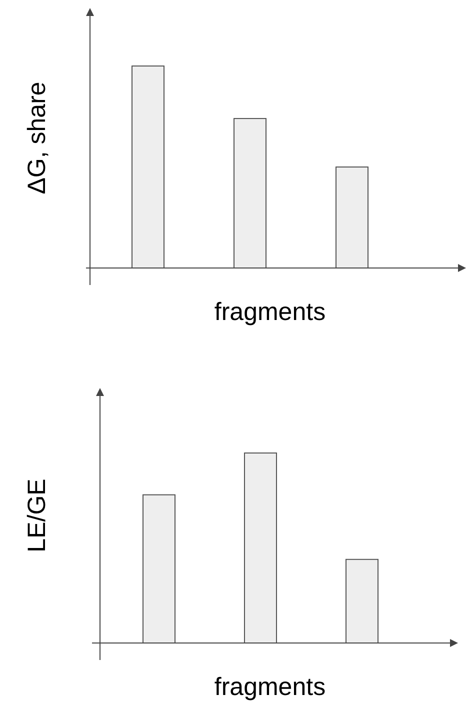 The height and width of the screenshot is (706, 466). What do you see at coordinates (37, 515) in the screenshot?
I see `y-axis-title: LE/GE` at bounding box center [37, 515].